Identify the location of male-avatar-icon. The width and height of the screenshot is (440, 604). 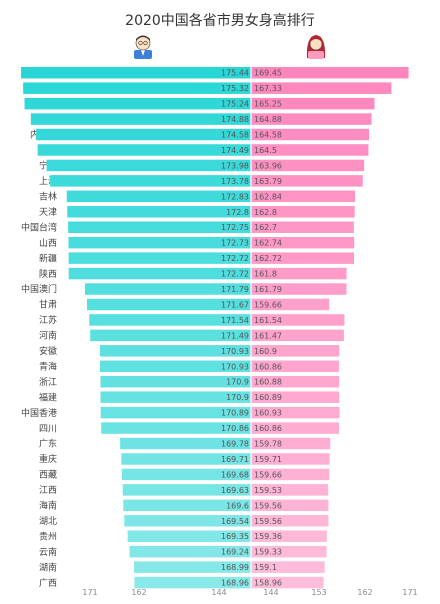
(143, 47).